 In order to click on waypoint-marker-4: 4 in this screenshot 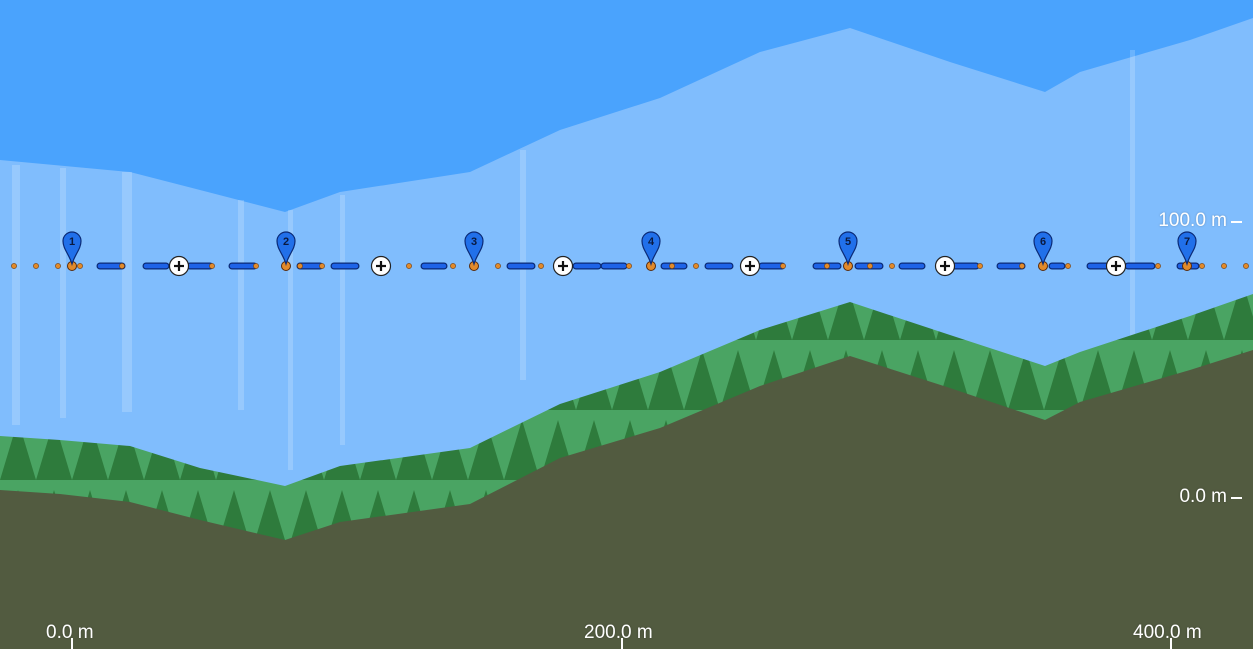, I will do `click(651, 251)`.